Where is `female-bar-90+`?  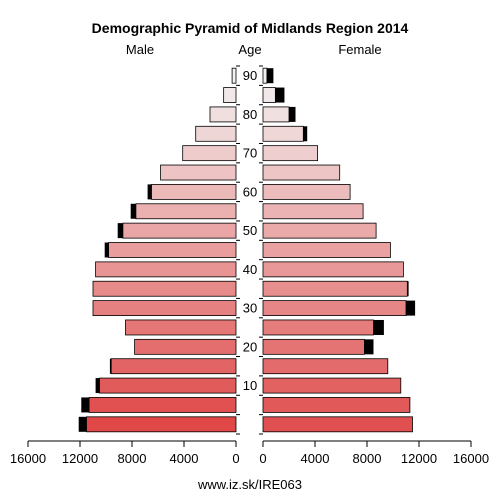 female-bar-90+ is located at coordinates (265, 75).